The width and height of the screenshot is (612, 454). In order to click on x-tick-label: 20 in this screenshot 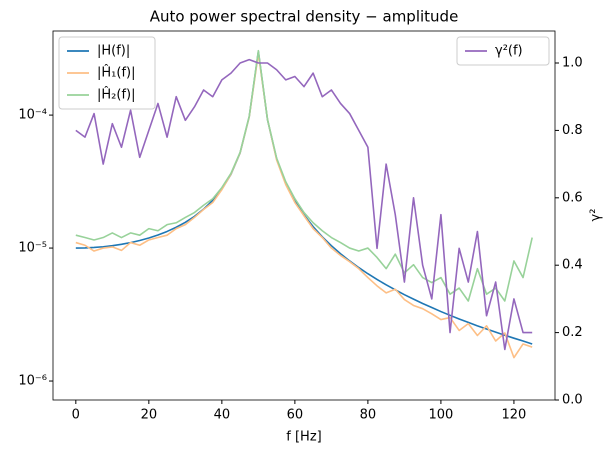, I will do `click(149, 415)`.